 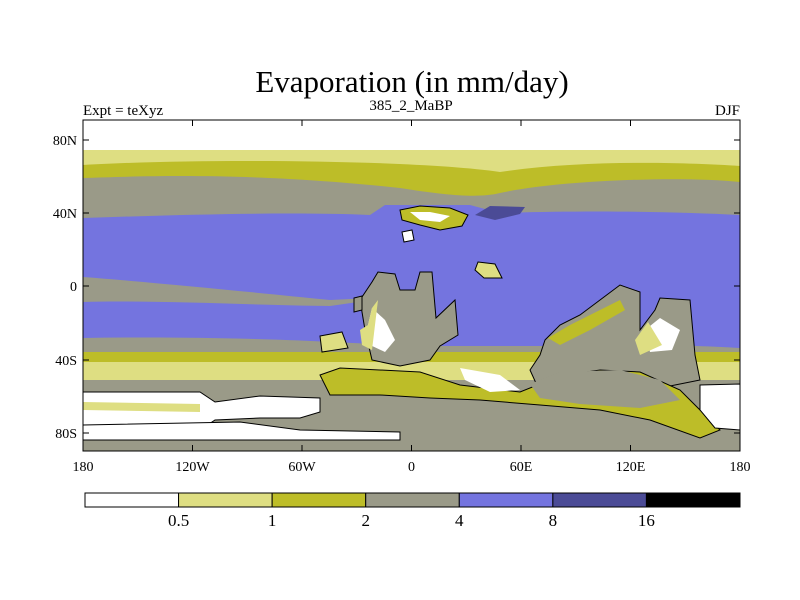 I want to click on experiment-label: Expt = teXyz, so click(x=123, y=111).